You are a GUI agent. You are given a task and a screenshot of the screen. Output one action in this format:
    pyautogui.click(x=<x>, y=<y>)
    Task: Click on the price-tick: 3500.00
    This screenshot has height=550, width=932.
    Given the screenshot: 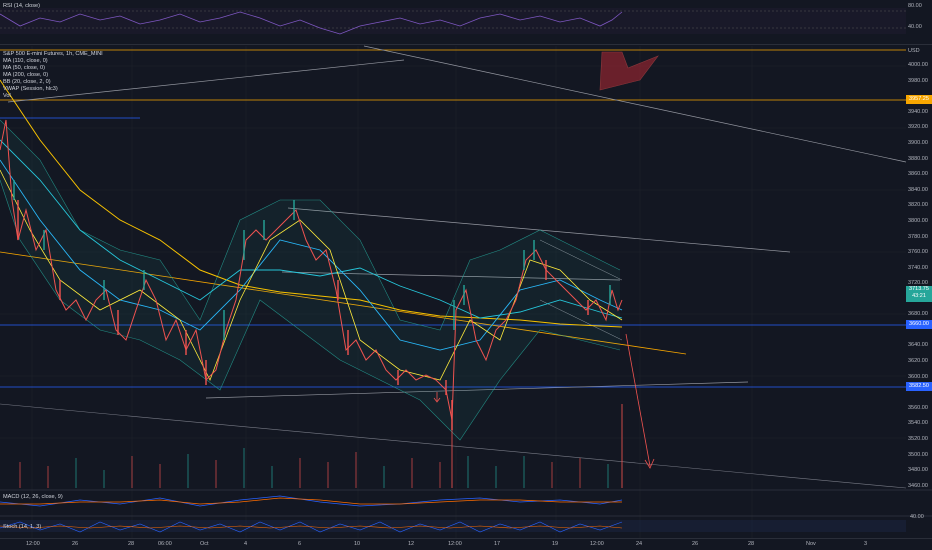 What is the action you would take?
    pyautogui.click(x=918, y=455)
    